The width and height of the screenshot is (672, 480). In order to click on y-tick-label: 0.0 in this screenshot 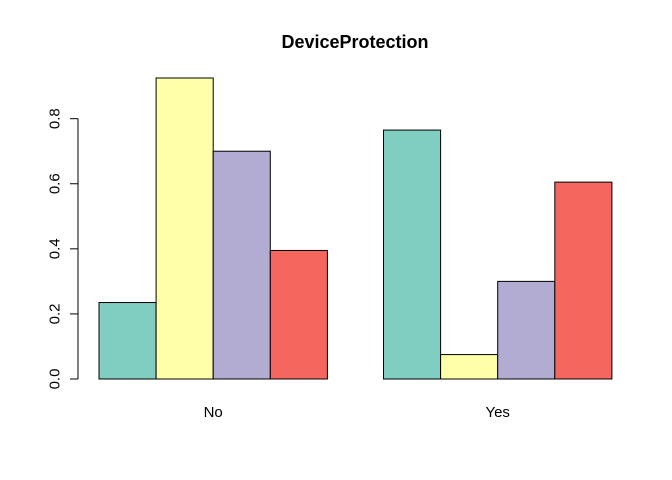, I will do `click(54, 379)`.